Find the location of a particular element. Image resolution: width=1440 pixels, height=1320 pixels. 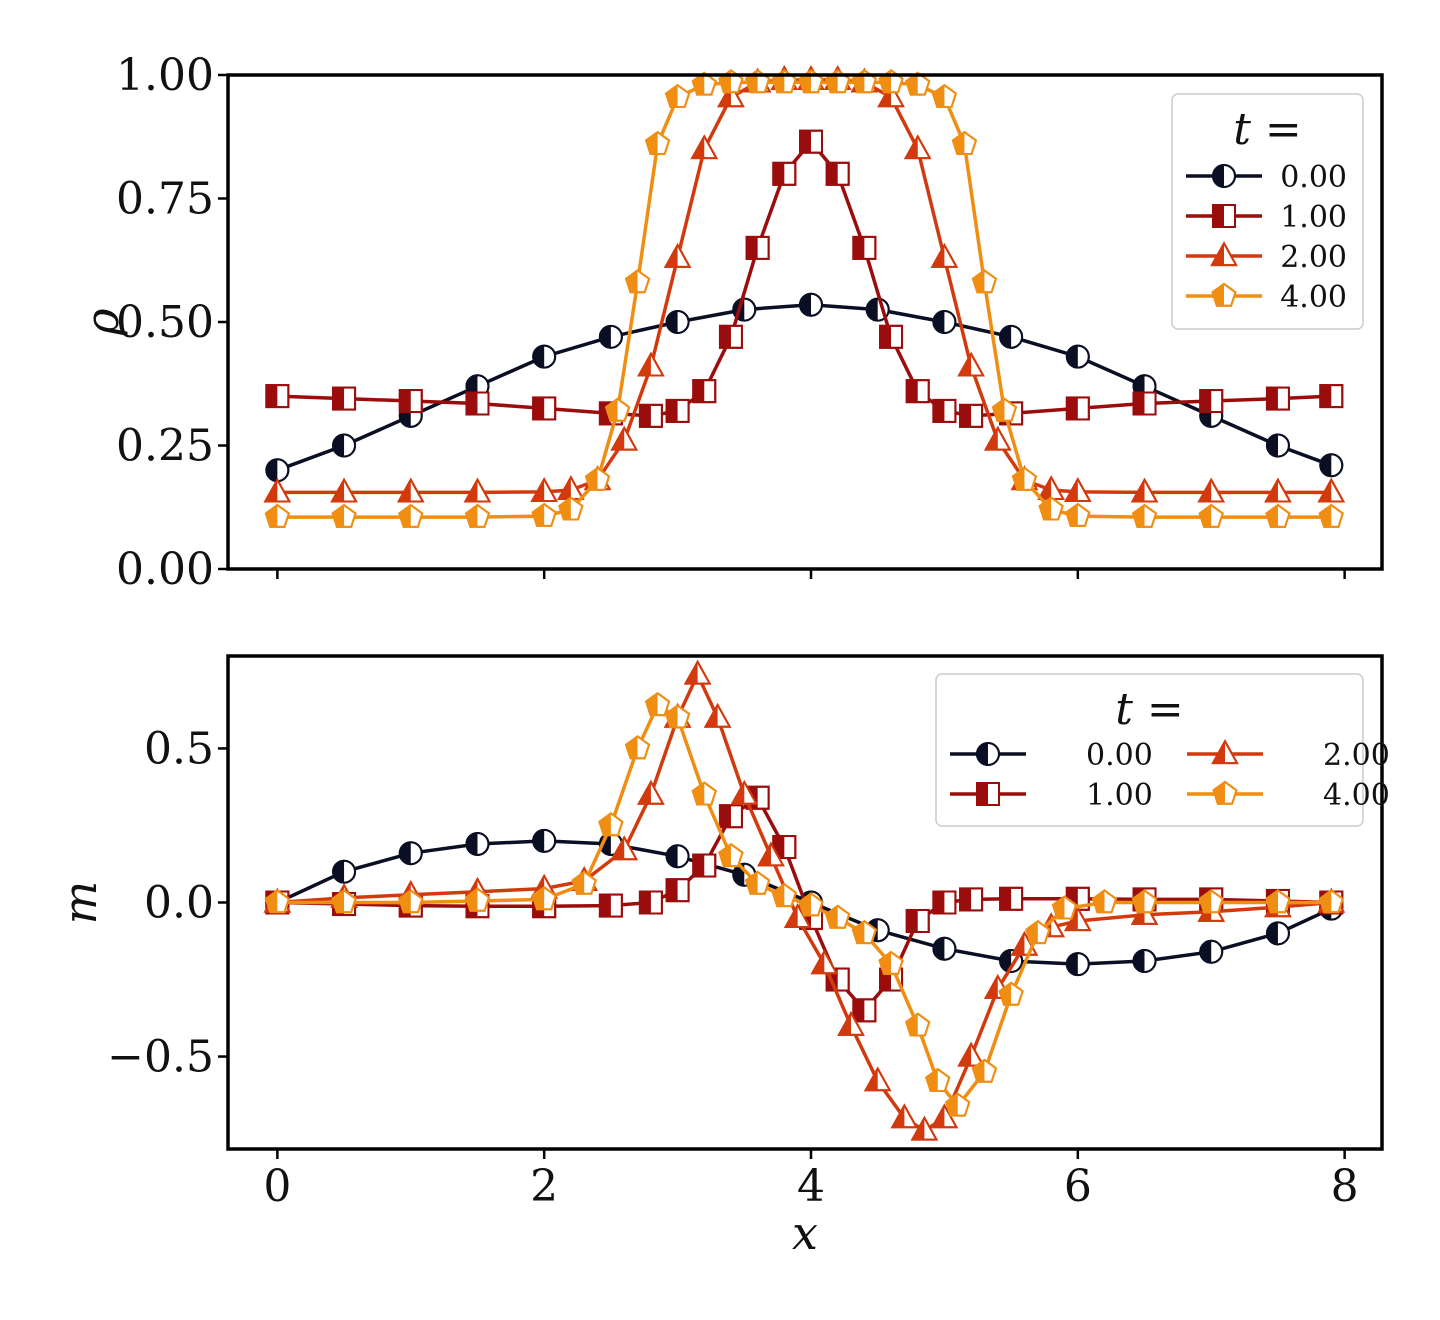

legend-entry-1.00: 1.00 is located at coordinates (1051, 795).